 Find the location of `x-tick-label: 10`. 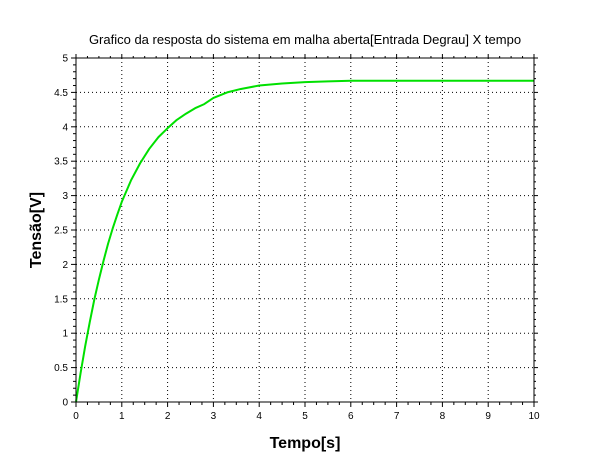

x-tick-label: 10 is located at coordinates (534, 416).